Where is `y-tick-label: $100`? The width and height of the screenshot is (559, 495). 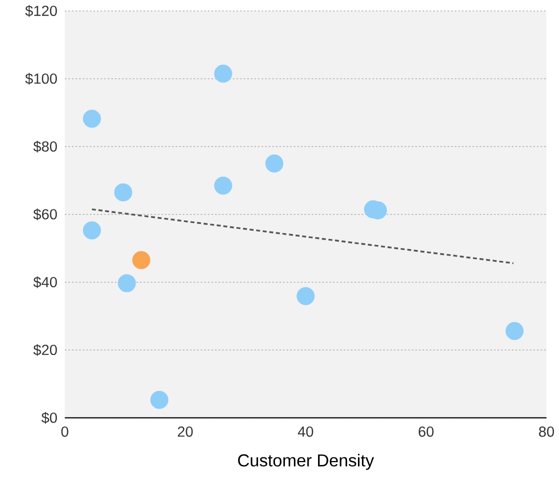
y-tick-label: $100 is located at coordinates (41, 79).